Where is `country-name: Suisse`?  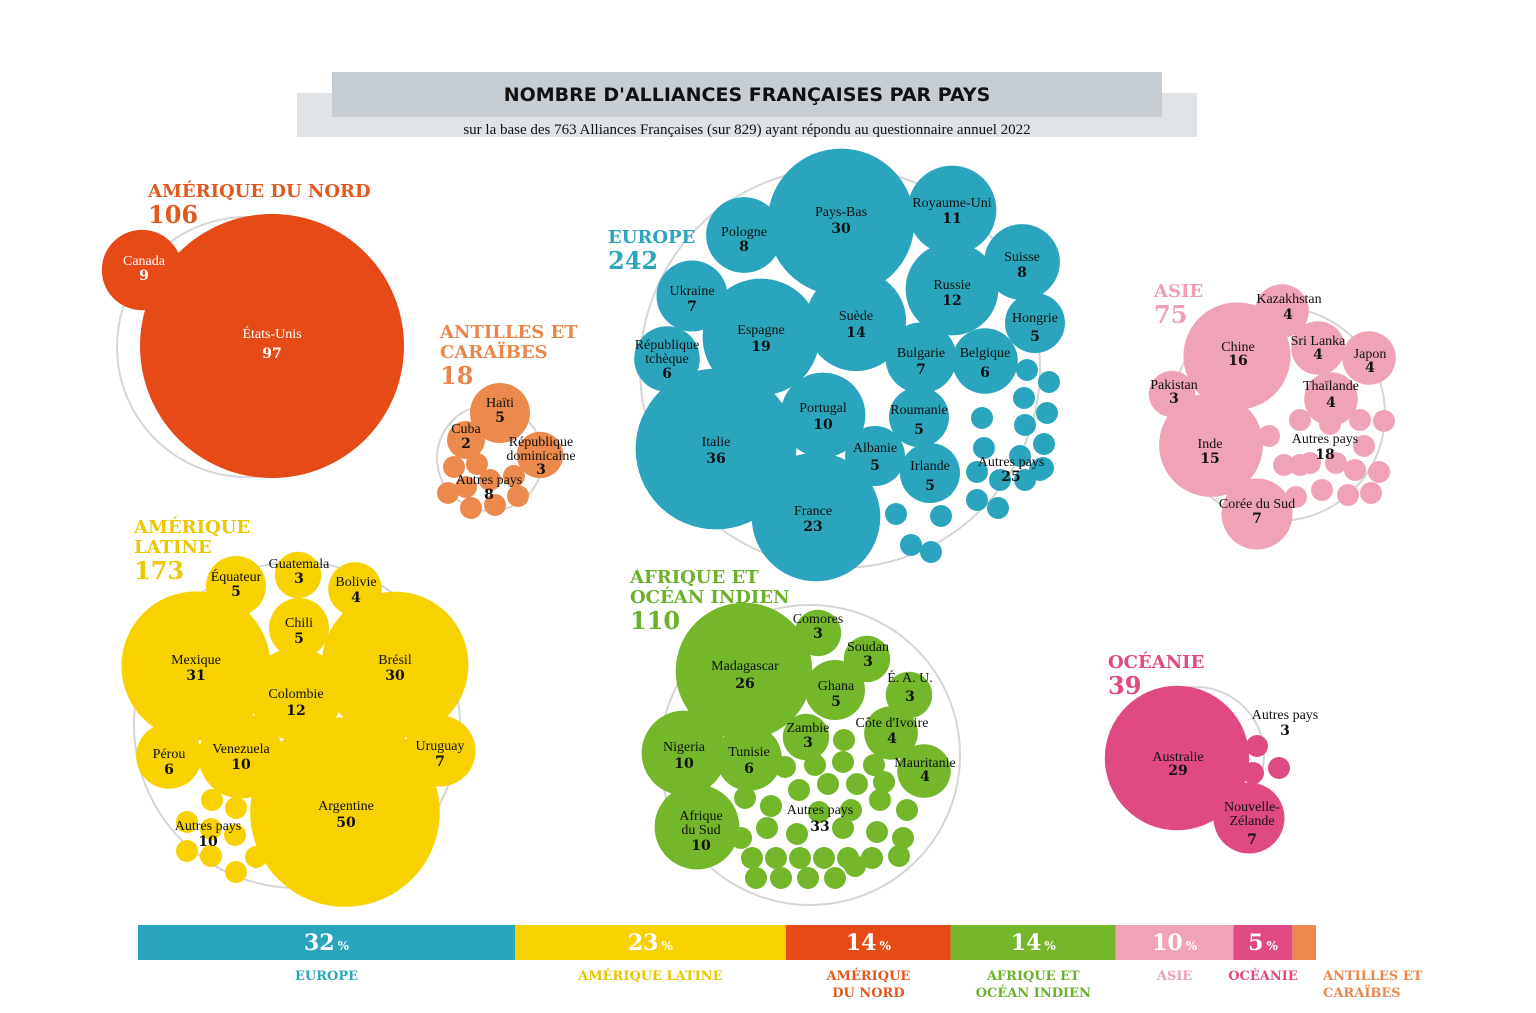
country-name: Suisse is located at coordinates (1022, 257).